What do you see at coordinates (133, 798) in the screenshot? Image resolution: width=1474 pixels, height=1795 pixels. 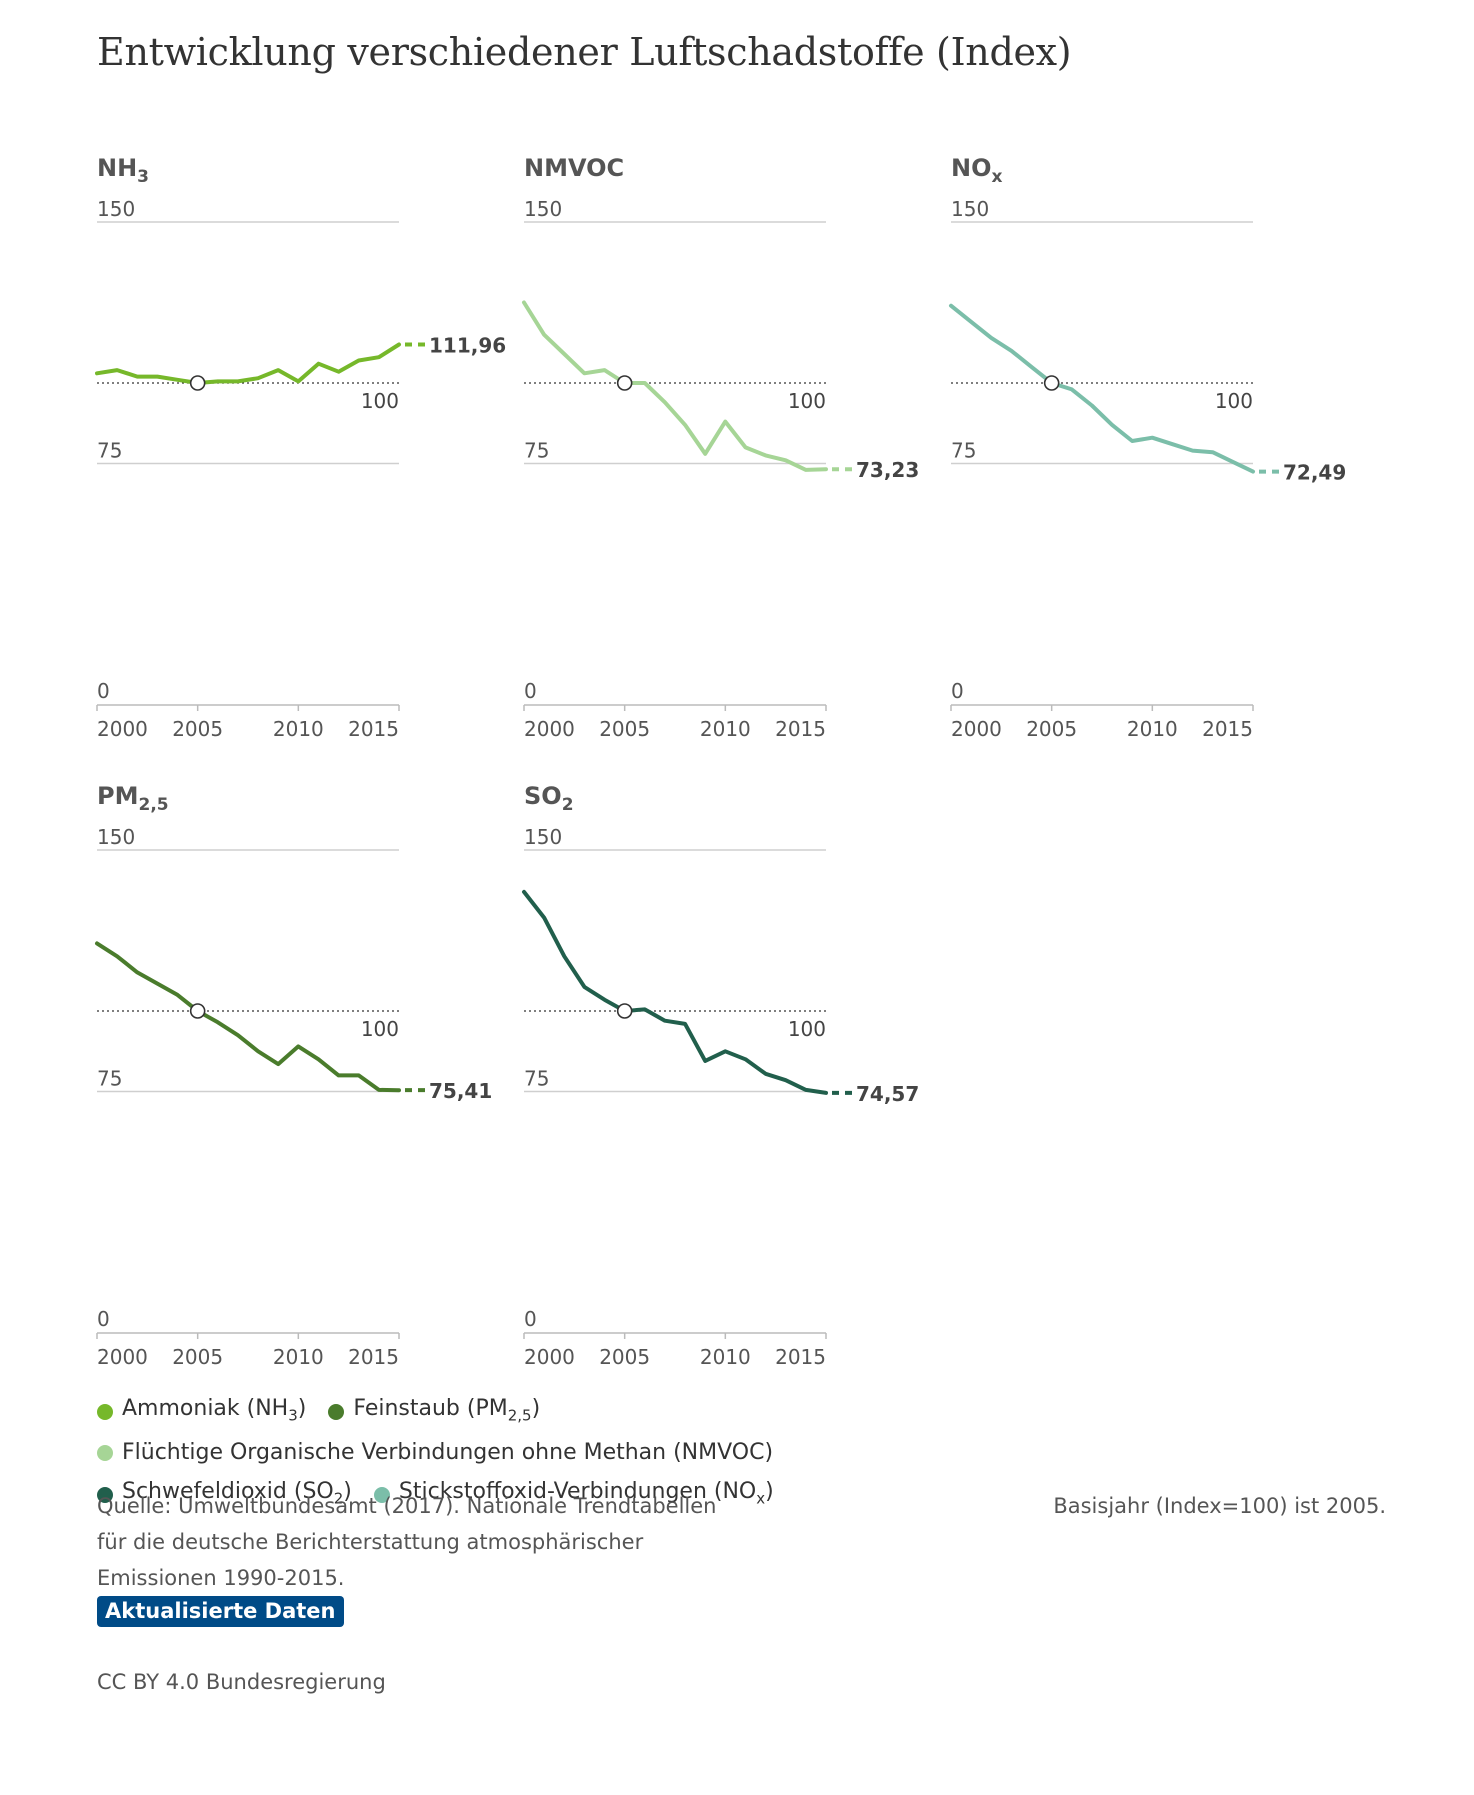 I see `panel-title: PM2,5` at bounding box center [133, 798].